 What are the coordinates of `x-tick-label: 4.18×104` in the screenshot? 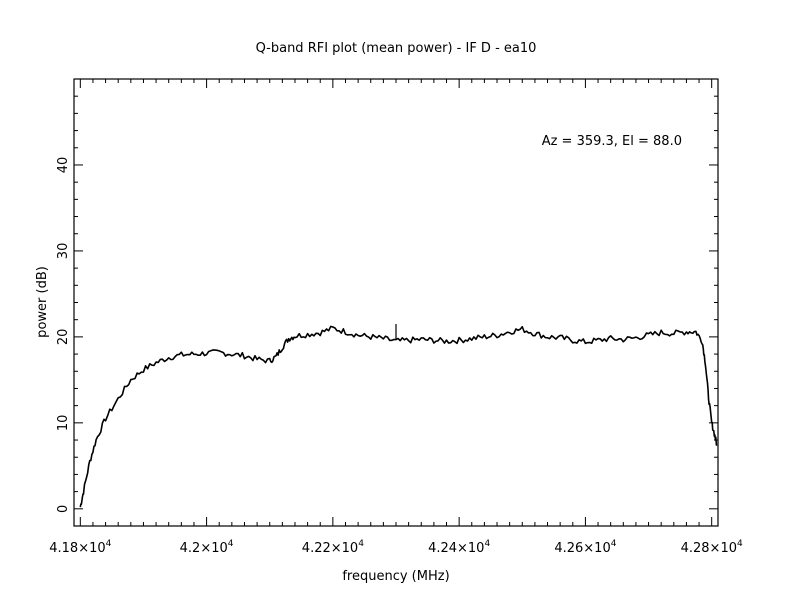 It's located at (80, 547).